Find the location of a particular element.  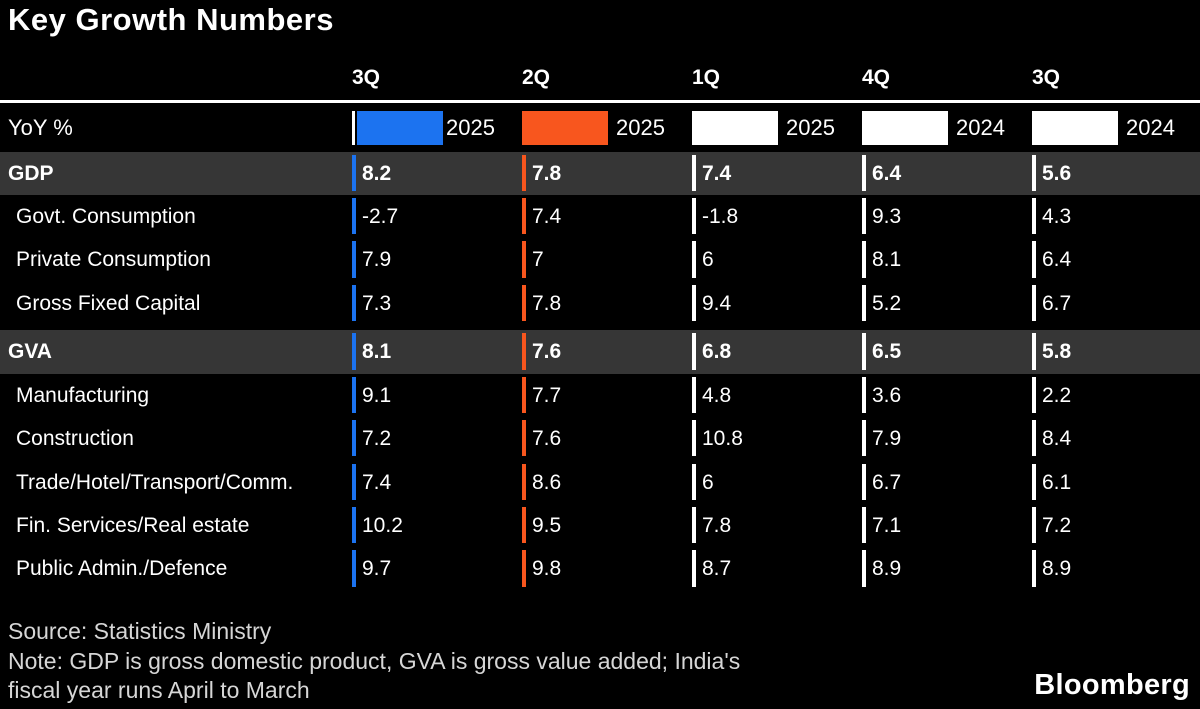

row-label: Gross Fixed Capital is located at coordinates (108, 303).